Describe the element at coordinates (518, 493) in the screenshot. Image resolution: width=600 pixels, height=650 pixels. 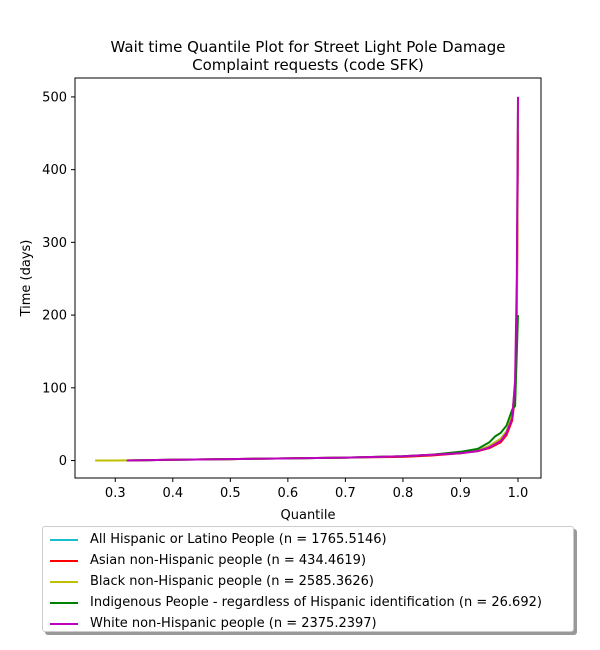
I see `x-tick-label: 1.0` at that location.